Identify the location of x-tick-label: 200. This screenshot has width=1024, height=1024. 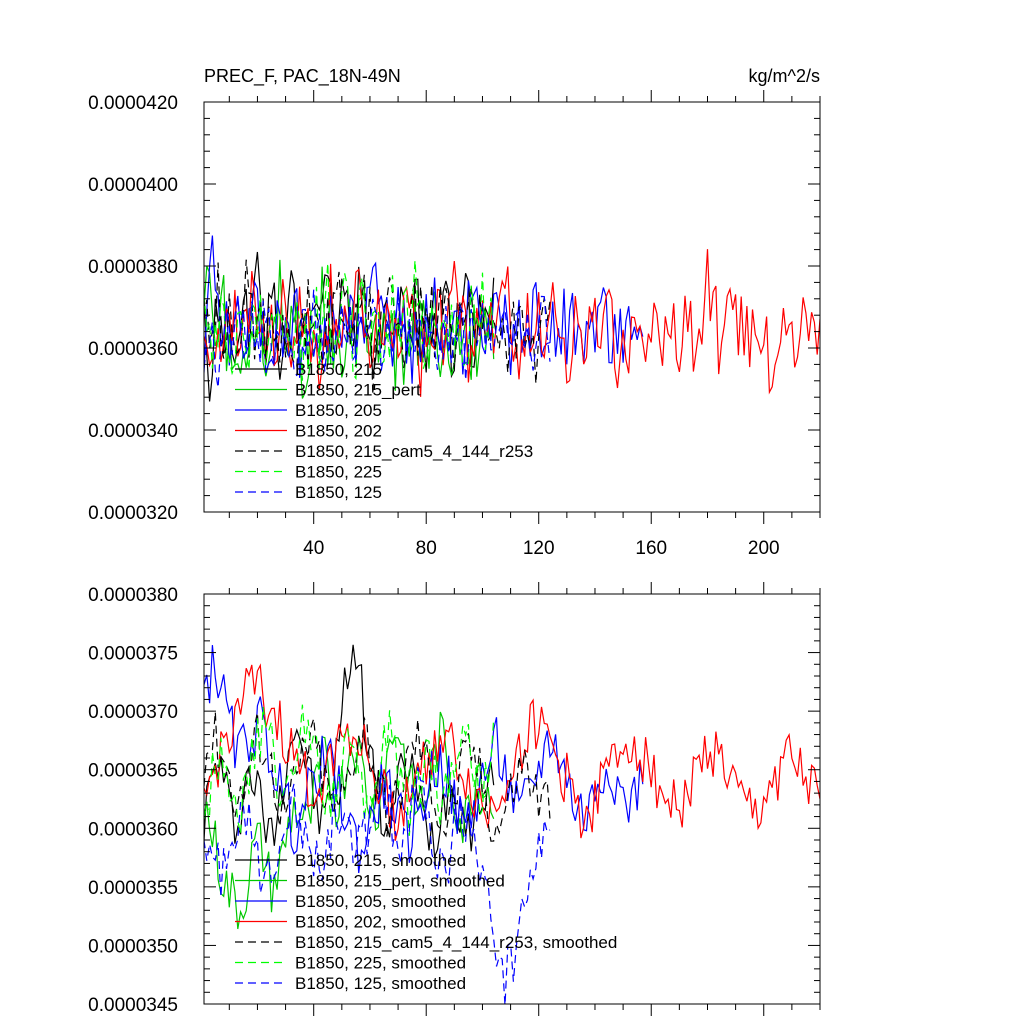
(764, 548).